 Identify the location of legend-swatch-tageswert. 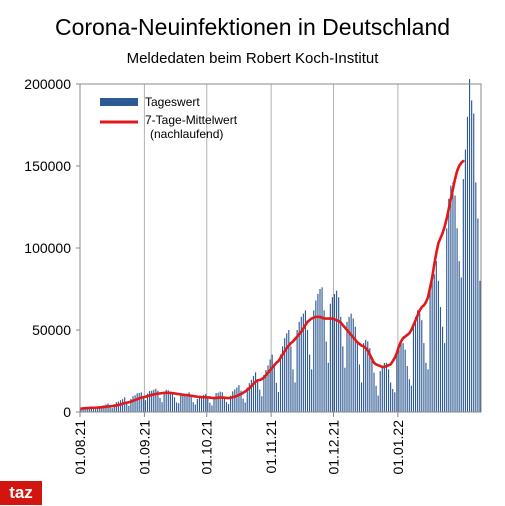
(119, 102).